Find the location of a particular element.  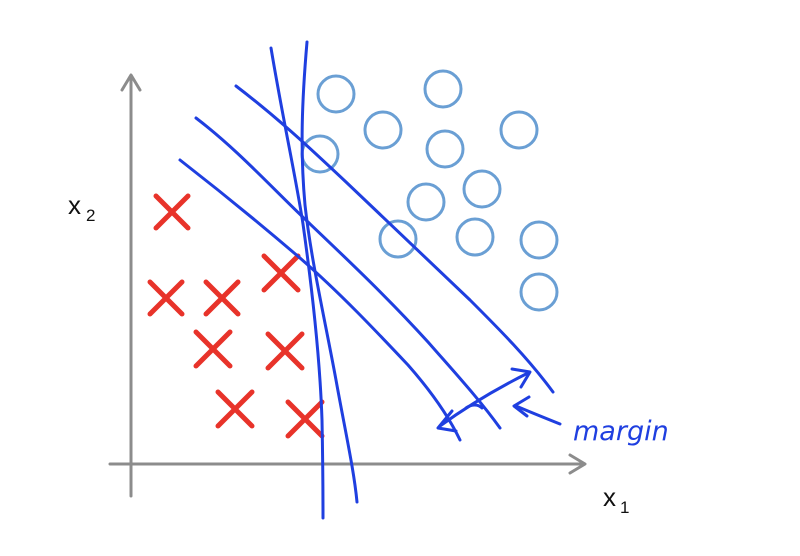

y-axis-arrowhead is located at coordinates (131, 82).